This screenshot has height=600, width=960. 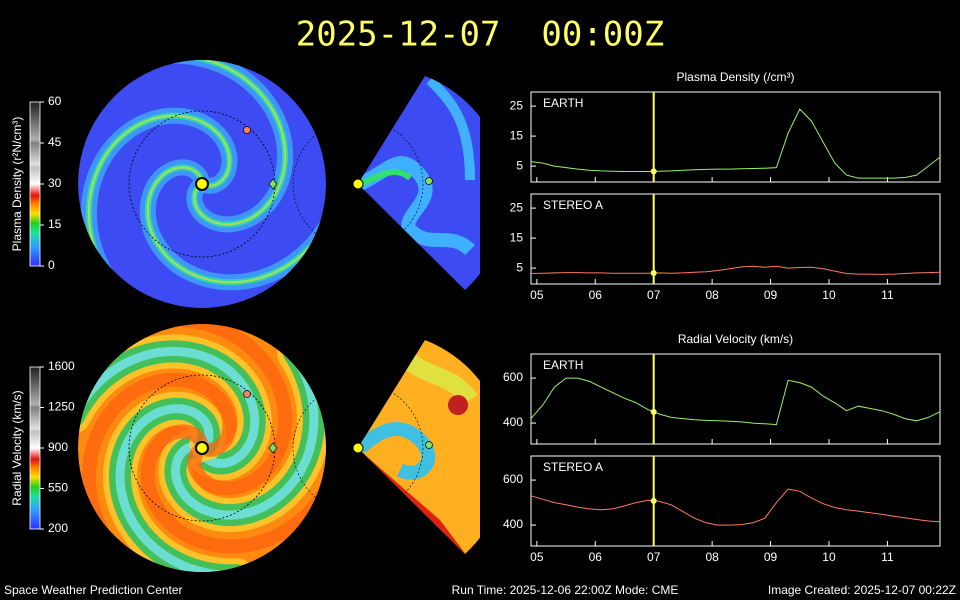 What do you see at coordinates (51, 265) in the screenshot?
I see `colorbar-tick-label: 0` at bounding box center [51, 265].